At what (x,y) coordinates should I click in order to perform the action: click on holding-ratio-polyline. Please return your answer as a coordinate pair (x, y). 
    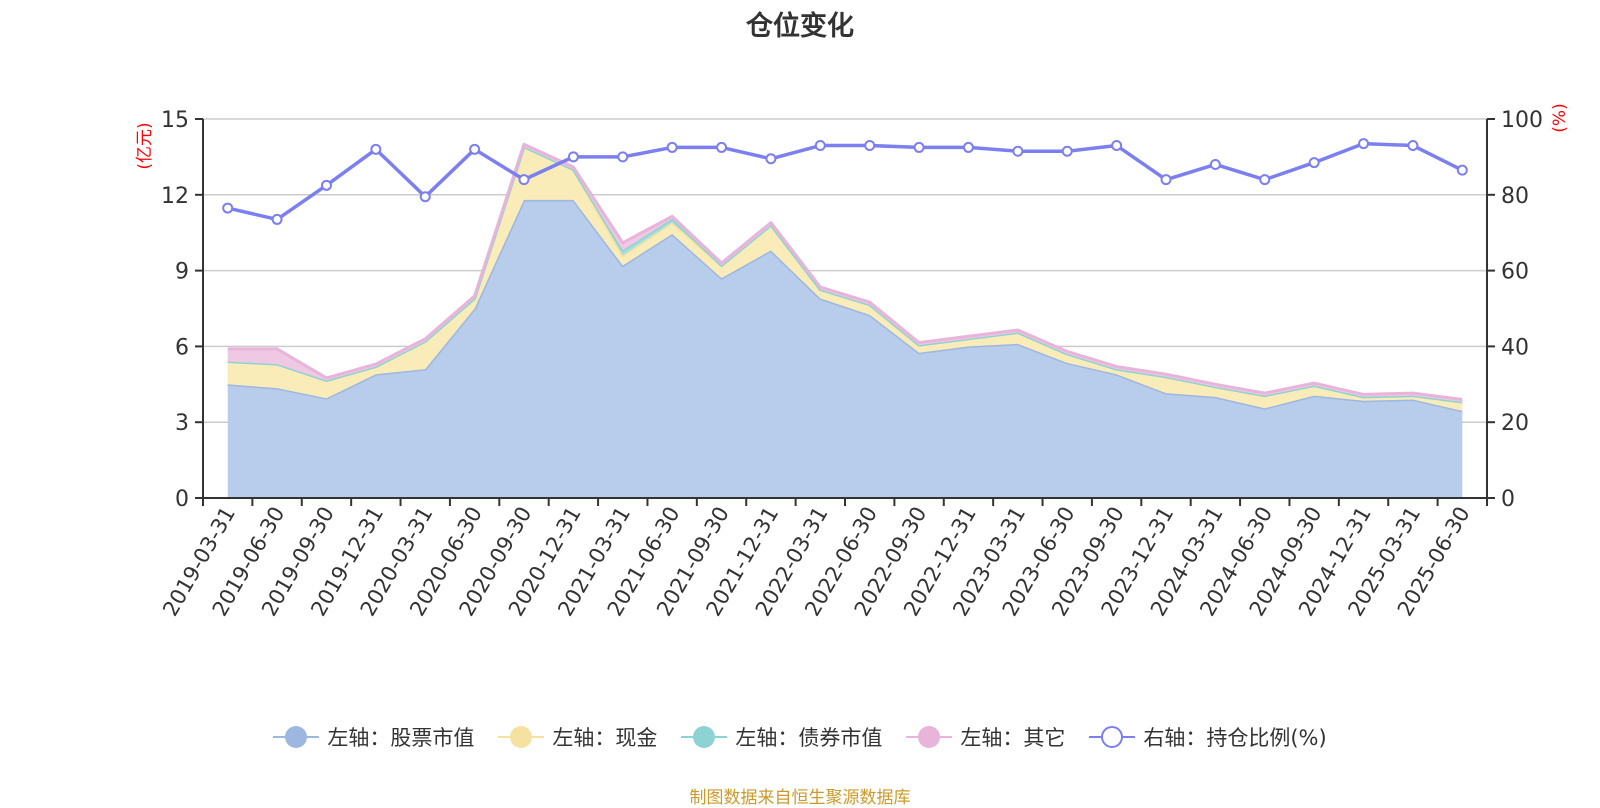
    Looking at the image, I should click on (845, 181).